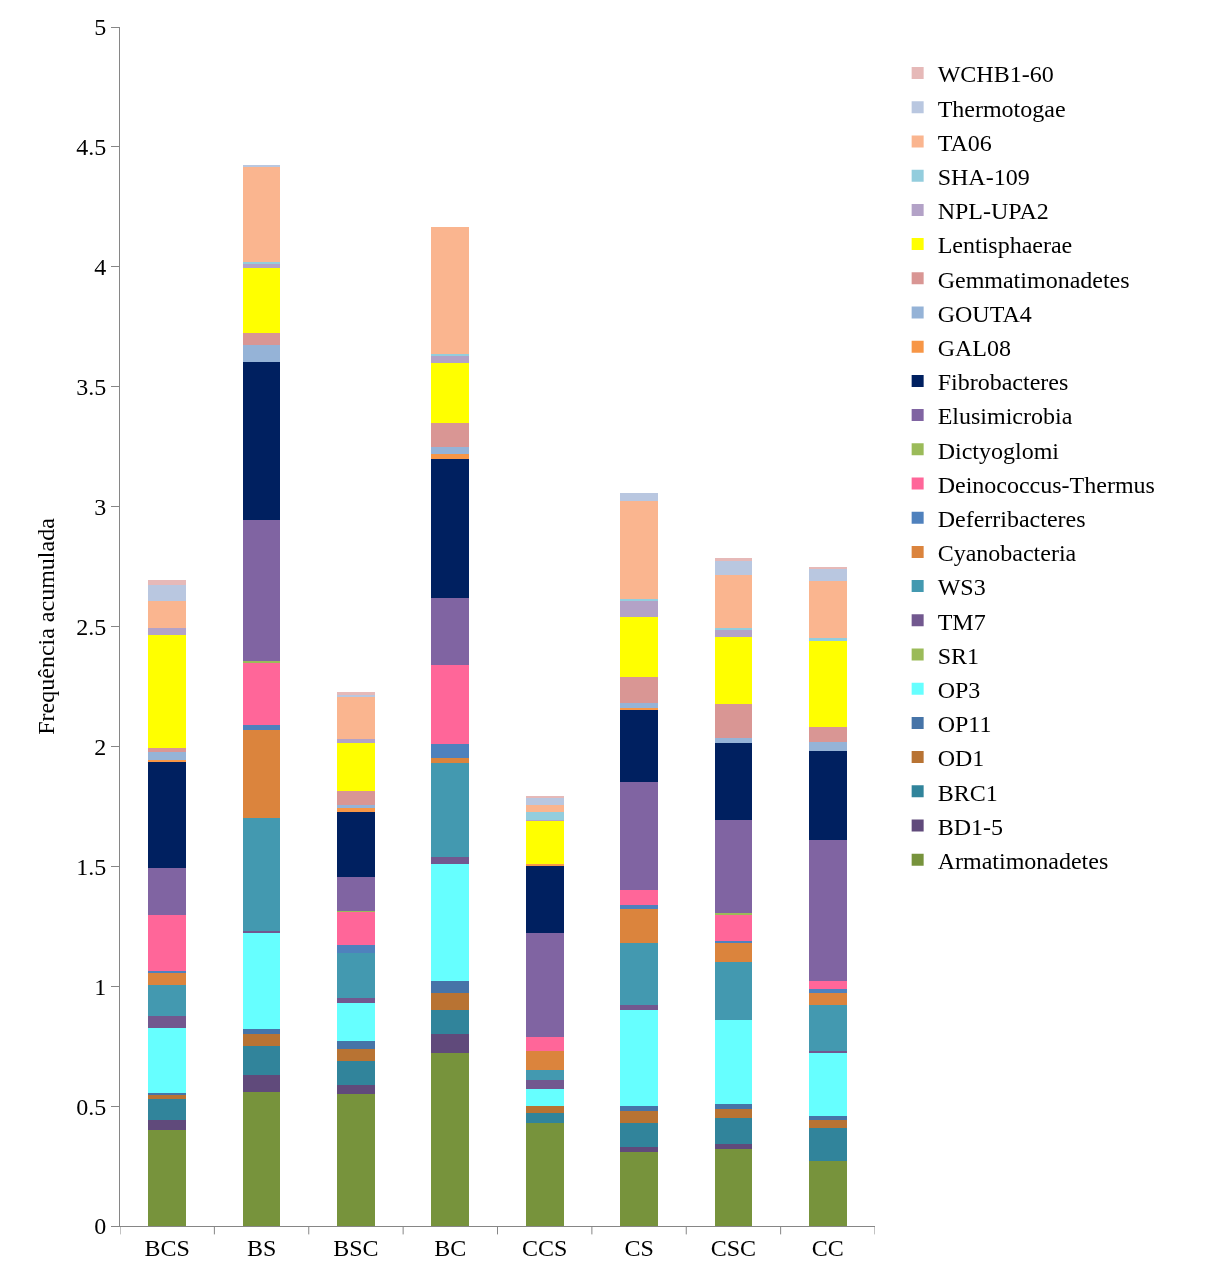  What do you see at coordinates (974, 348) in the screenshot?
I see `legend-label: GAL08` at bounding box center [974, 348].